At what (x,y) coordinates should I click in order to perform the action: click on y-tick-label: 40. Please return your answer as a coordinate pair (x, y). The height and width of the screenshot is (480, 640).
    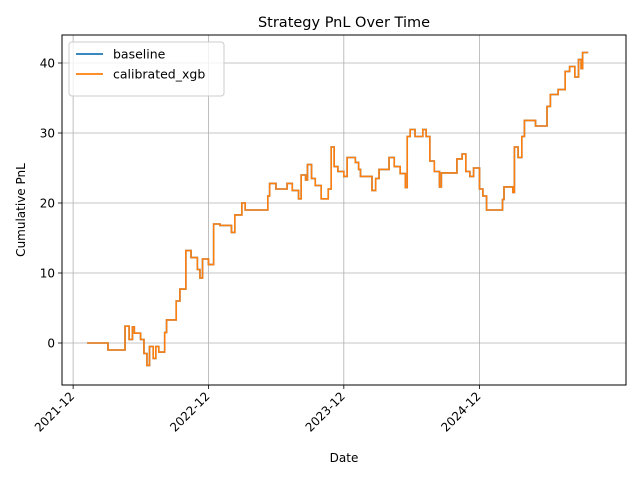
    Looking at the image, I should click on (47, 64).